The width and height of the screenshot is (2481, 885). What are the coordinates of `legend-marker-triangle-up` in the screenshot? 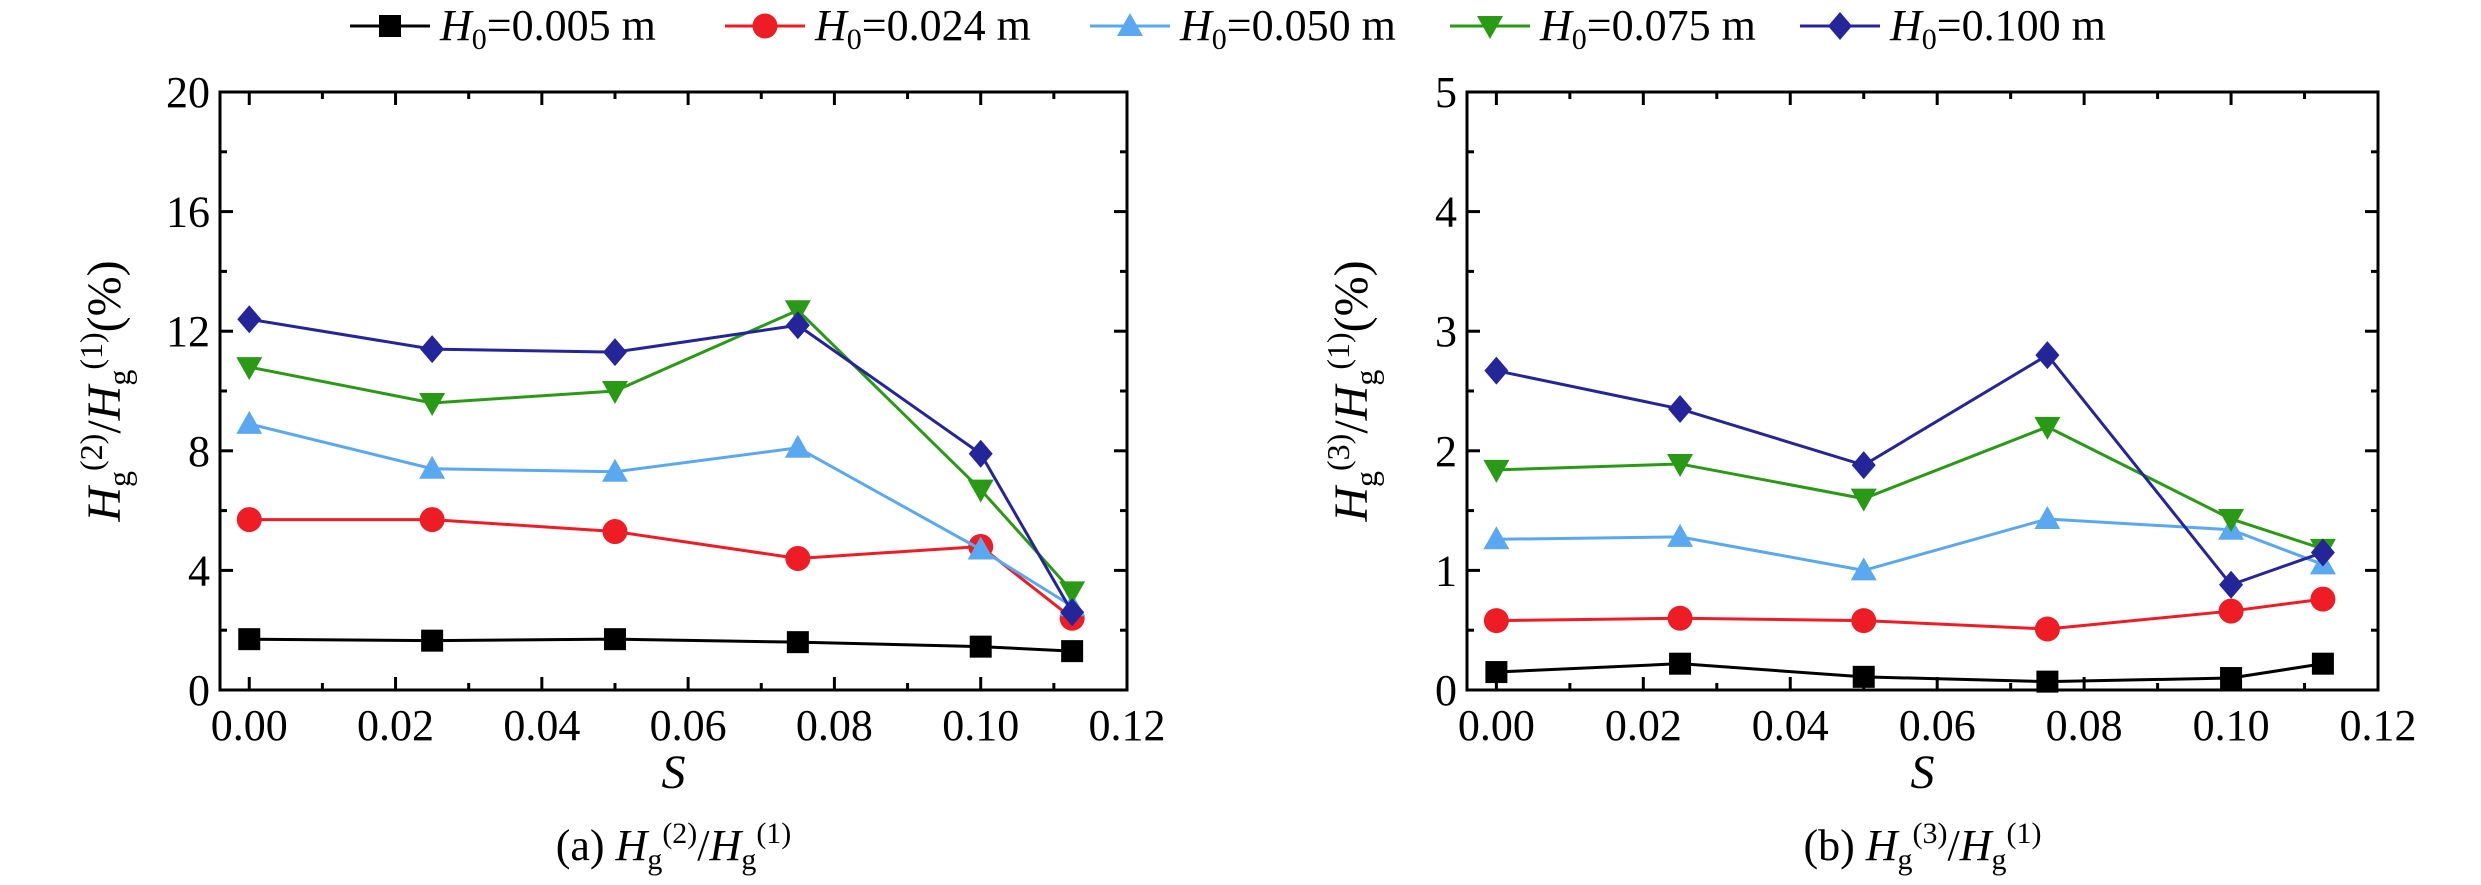 It's located at (1130, 24).